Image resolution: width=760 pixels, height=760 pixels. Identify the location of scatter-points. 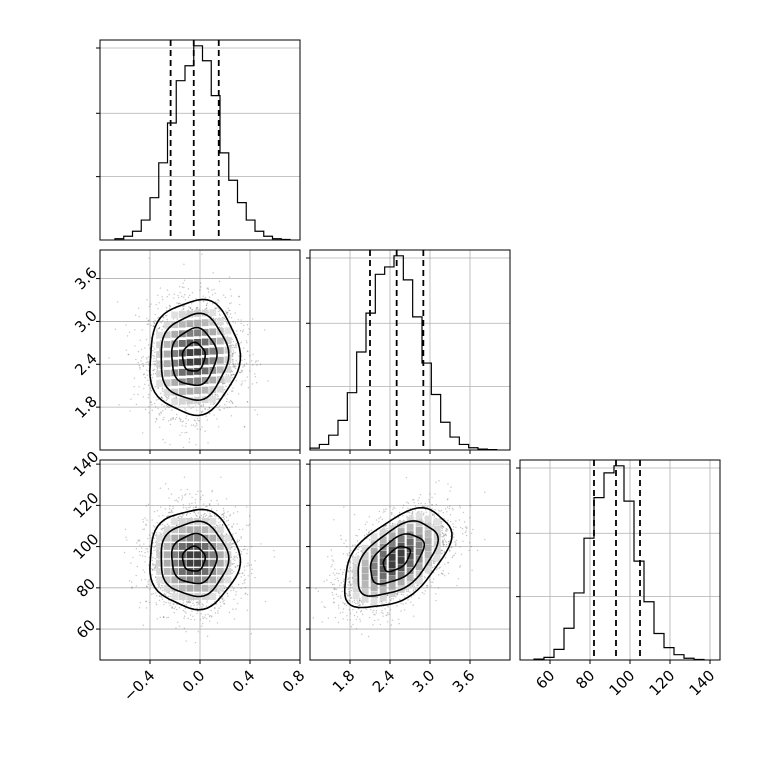
(188, 351).